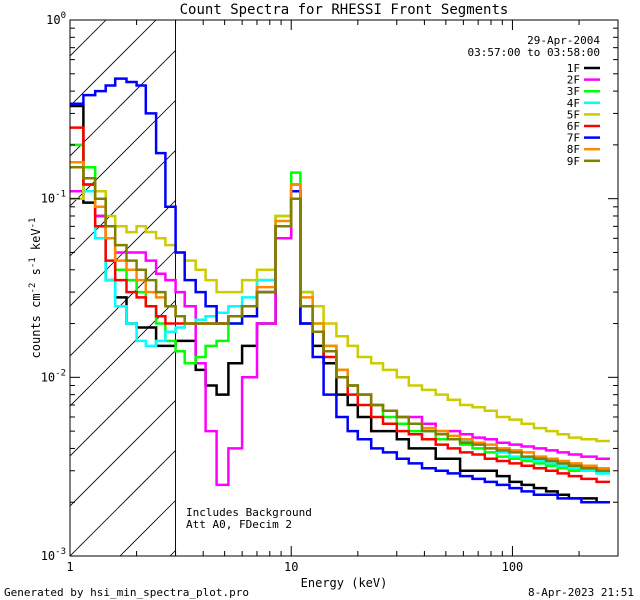 The width and height of the screenshot is (640, 600). What do you see at coordinates (573, 68) in the screenshot?
I see `legend-label-1f: 1F` at bounding box center [573, 68].